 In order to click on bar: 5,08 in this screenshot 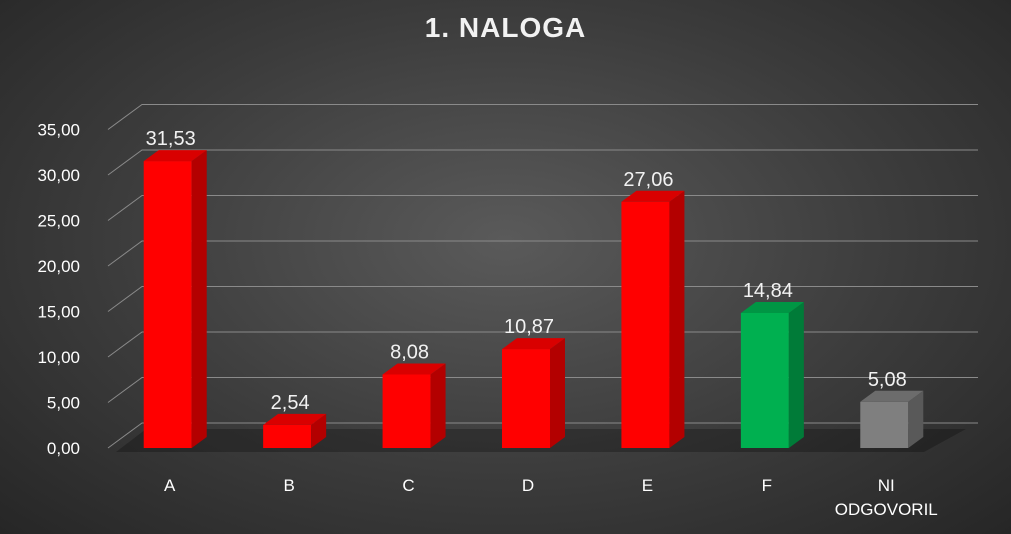, I will do `click(892, 408)`.